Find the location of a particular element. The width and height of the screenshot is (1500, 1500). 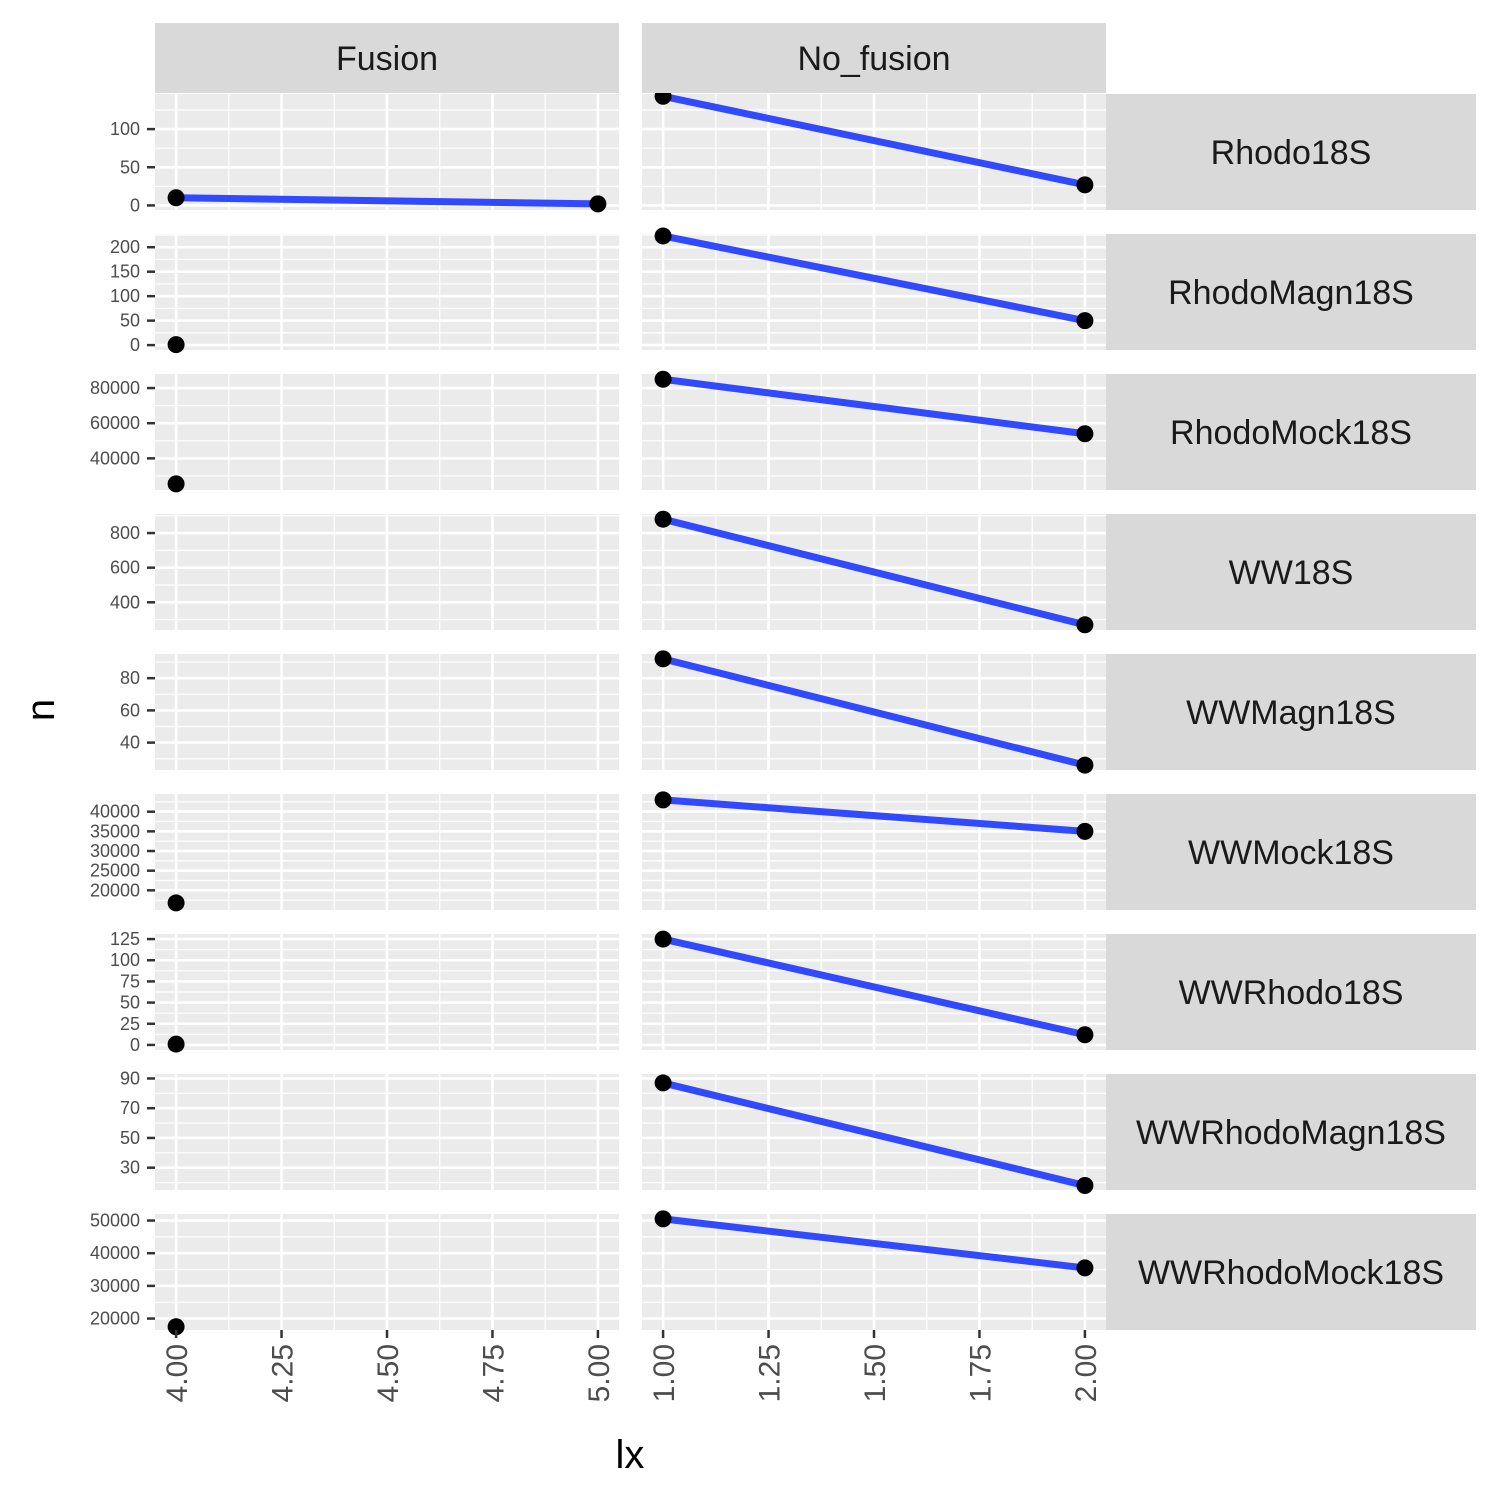

y-tick-label: 25 is located at coordinates (130, 1024).